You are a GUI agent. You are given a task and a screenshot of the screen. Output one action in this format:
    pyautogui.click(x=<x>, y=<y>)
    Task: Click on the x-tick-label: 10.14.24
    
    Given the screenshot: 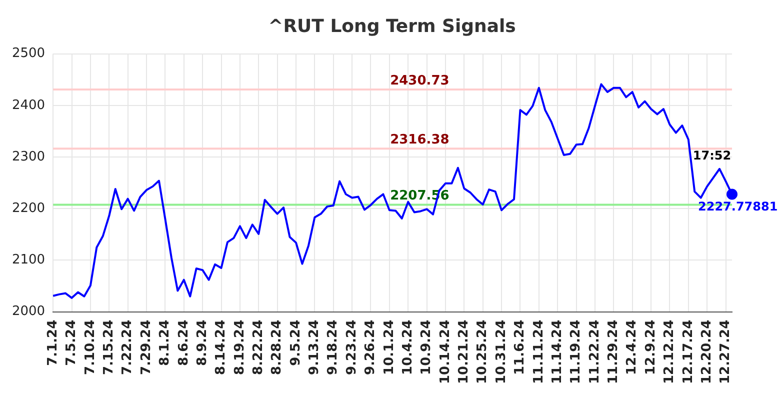 What is the action you would take?
    pyautogui.click(x=445, y=352)
    